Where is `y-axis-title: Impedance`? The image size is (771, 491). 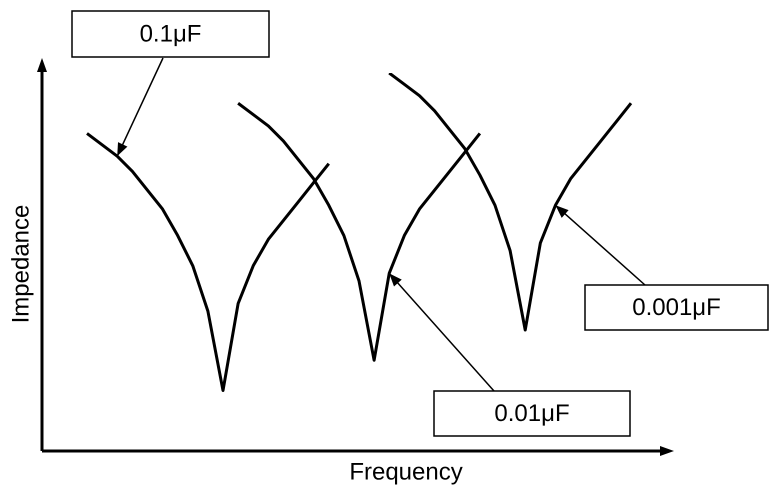
y-axis-title: Impedance is located at coordinates (21, 264).